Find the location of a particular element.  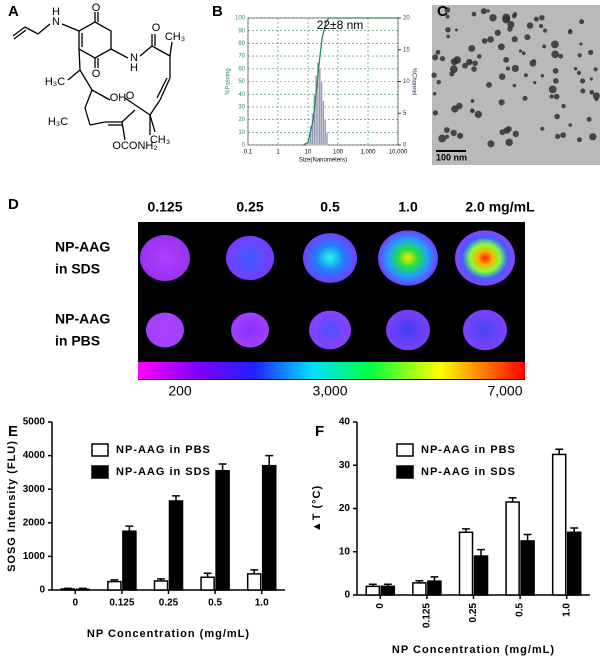

y2-tick-label: 10 is located at coordinates (406, 82).